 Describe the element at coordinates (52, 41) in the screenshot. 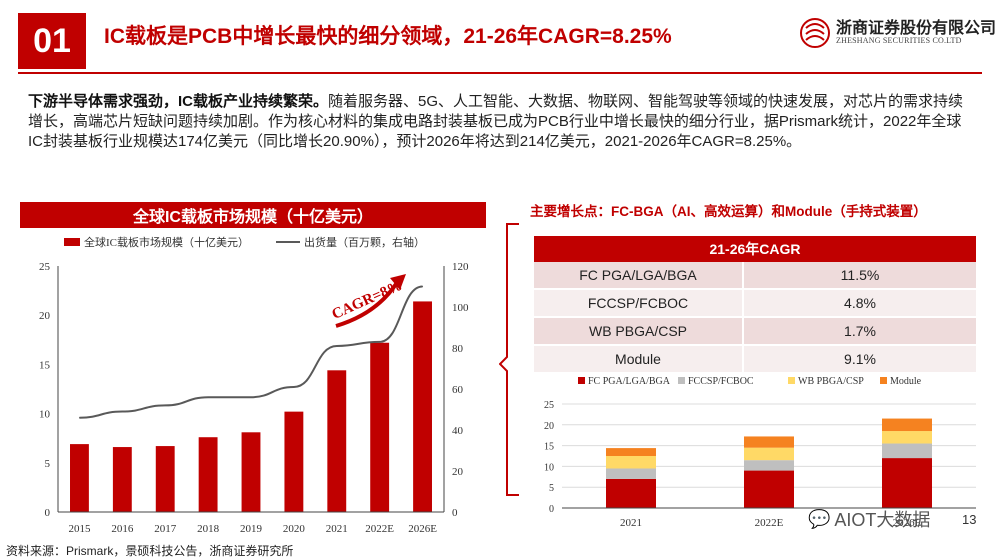

I see `section-number: 01` at that location.